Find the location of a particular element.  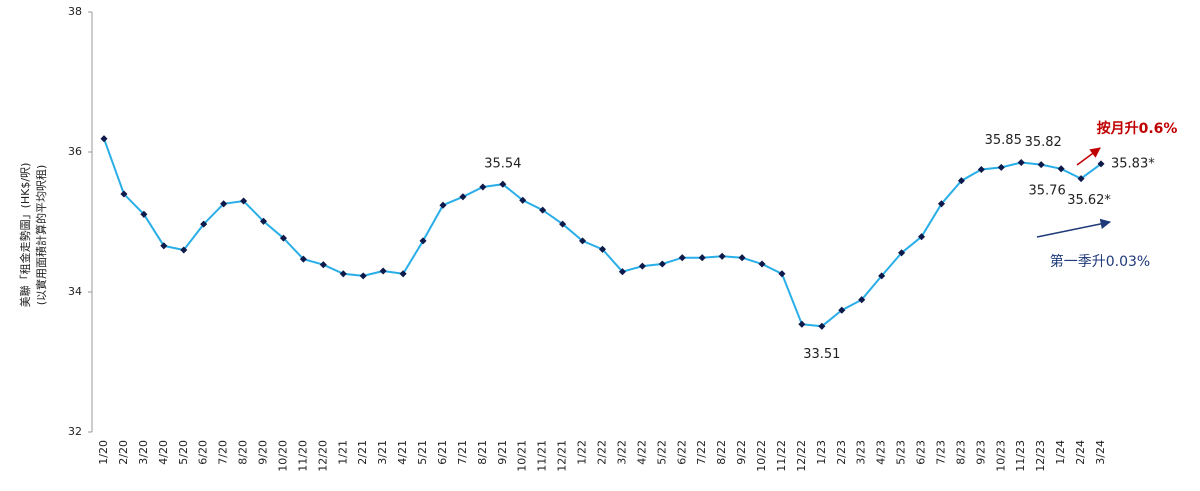

x-tick-group: 2/24 is located at coordinates (1080, 452).